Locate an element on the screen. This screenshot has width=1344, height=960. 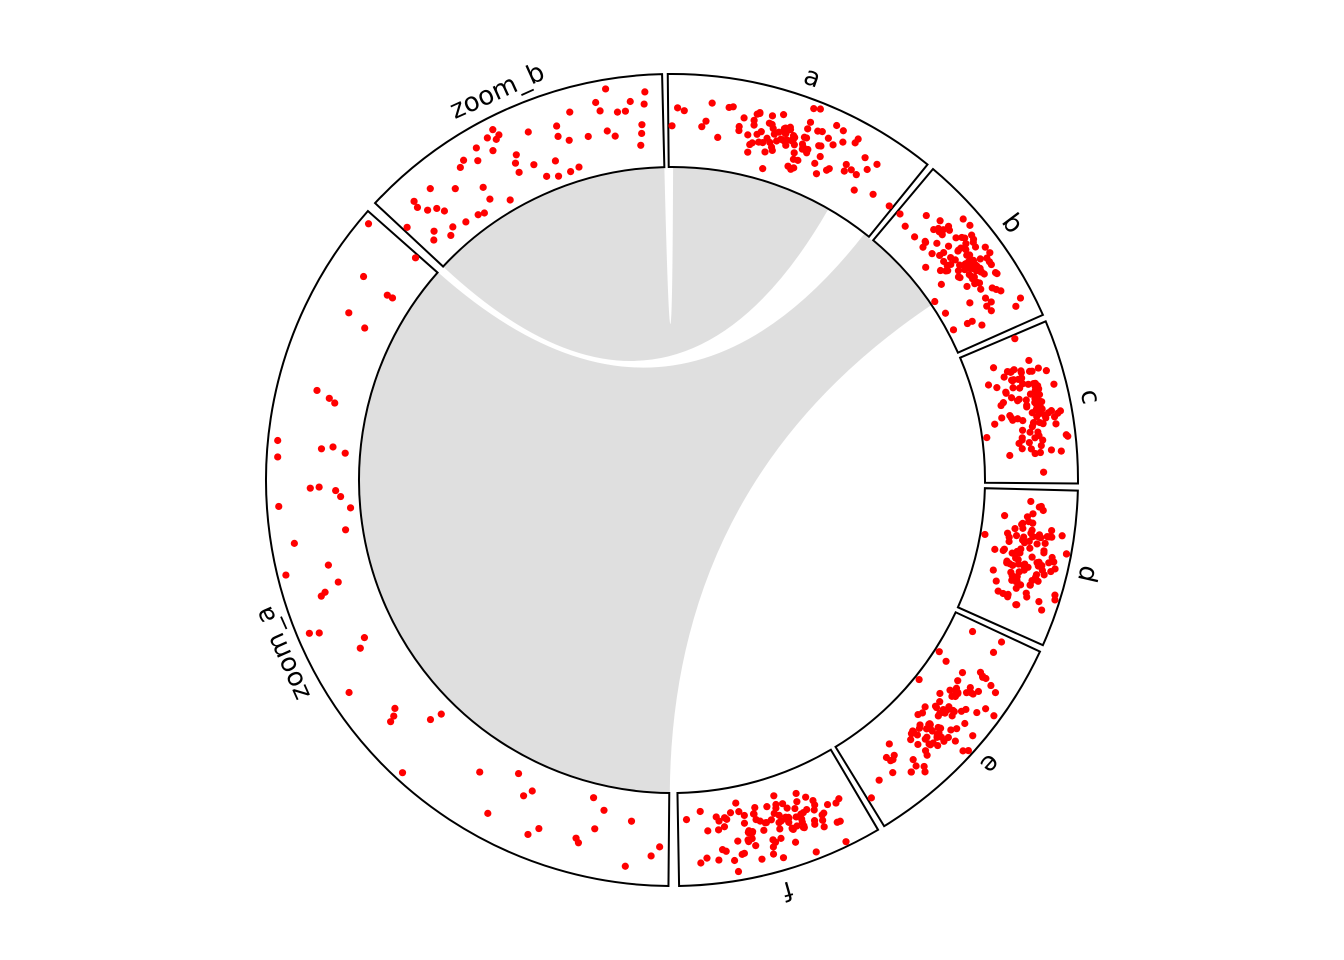
sector-label-c: c is located at coordinates (1090, 397).